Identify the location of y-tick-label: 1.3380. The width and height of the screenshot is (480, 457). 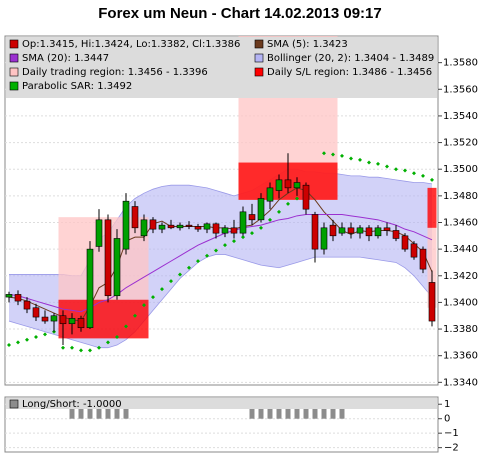
(460, 329).